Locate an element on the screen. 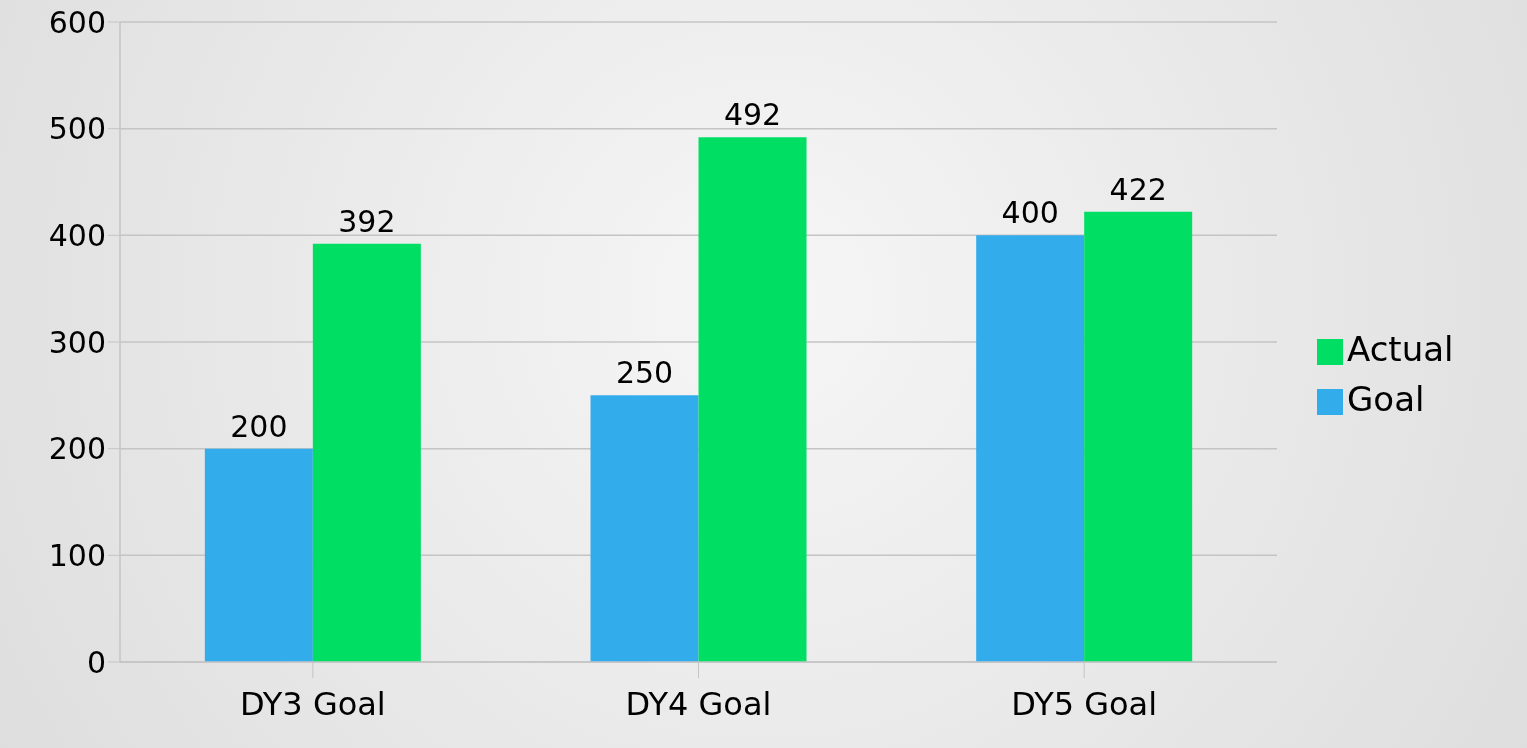 The width and height of the screenshot is (1527, 748). legend-label: Actual is located at coordinates (1400, 349).